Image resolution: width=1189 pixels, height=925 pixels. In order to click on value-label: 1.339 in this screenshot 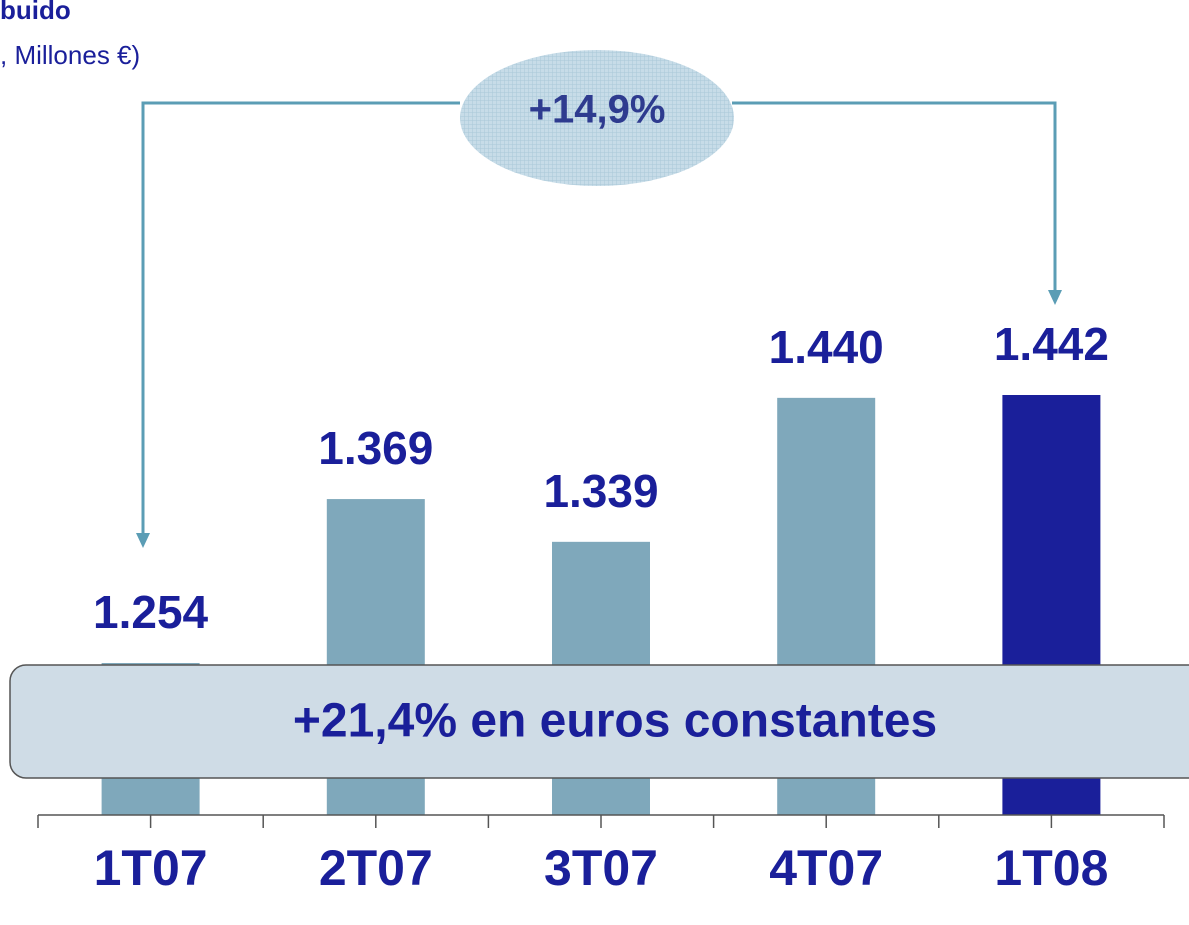, I will do `click(600, 491)`.